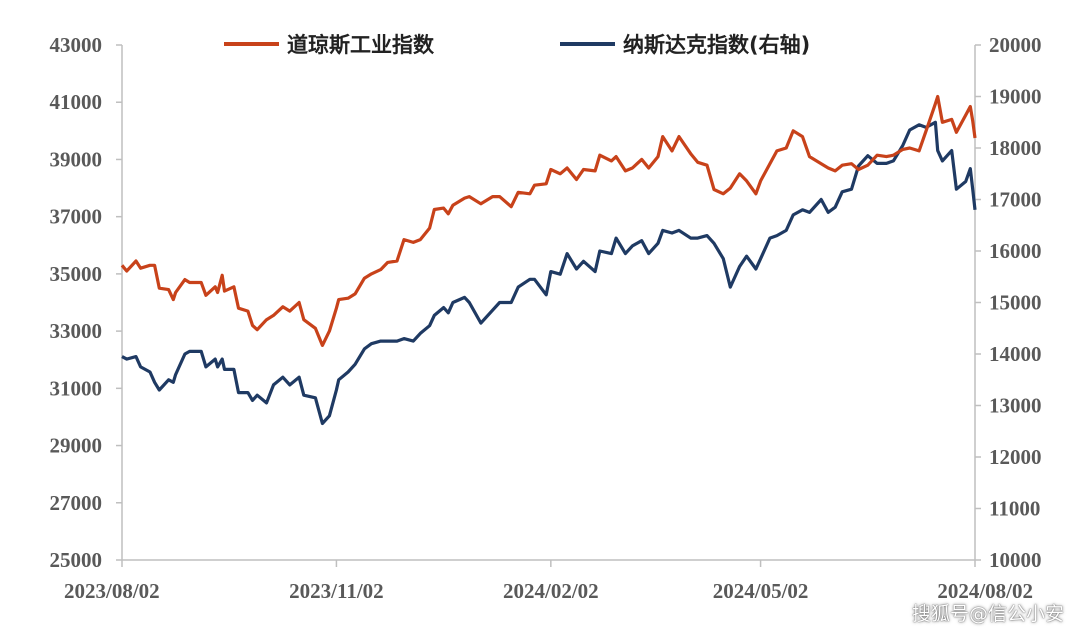  I want to click on y-left-tick-label: 39000, so click(76, 159).